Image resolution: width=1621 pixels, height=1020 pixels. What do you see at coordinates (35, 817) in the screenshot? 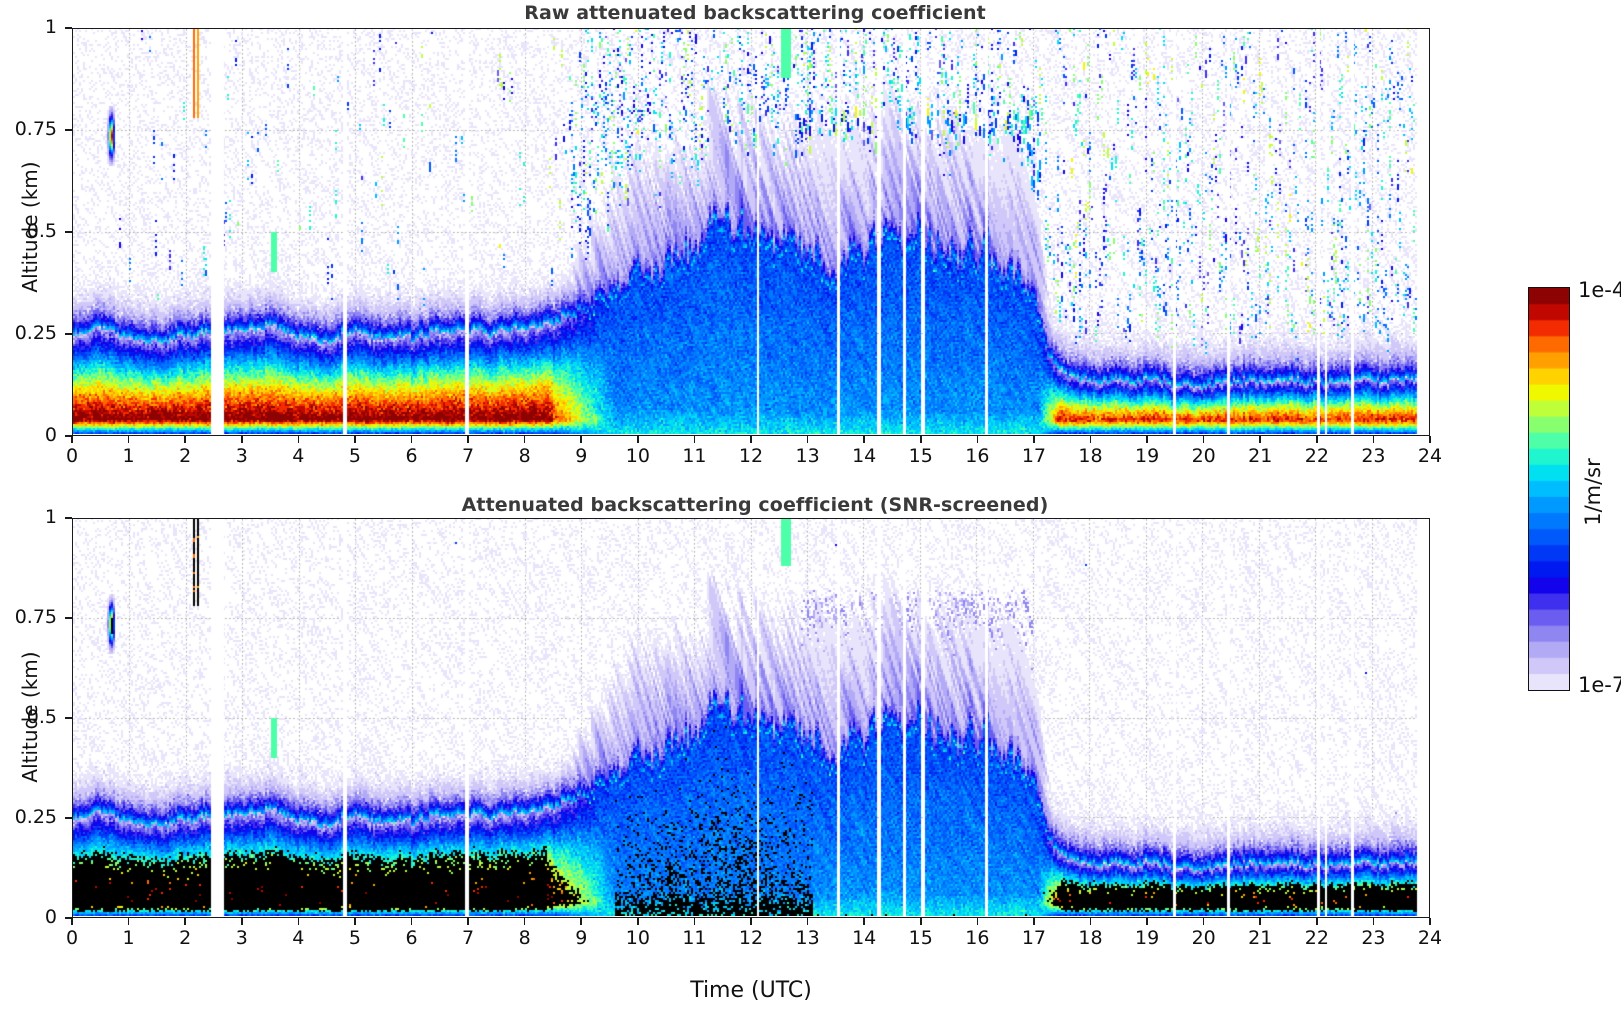
I see `y-ticklabel-screened-1: 0.25` at bounding box center [35, 817].